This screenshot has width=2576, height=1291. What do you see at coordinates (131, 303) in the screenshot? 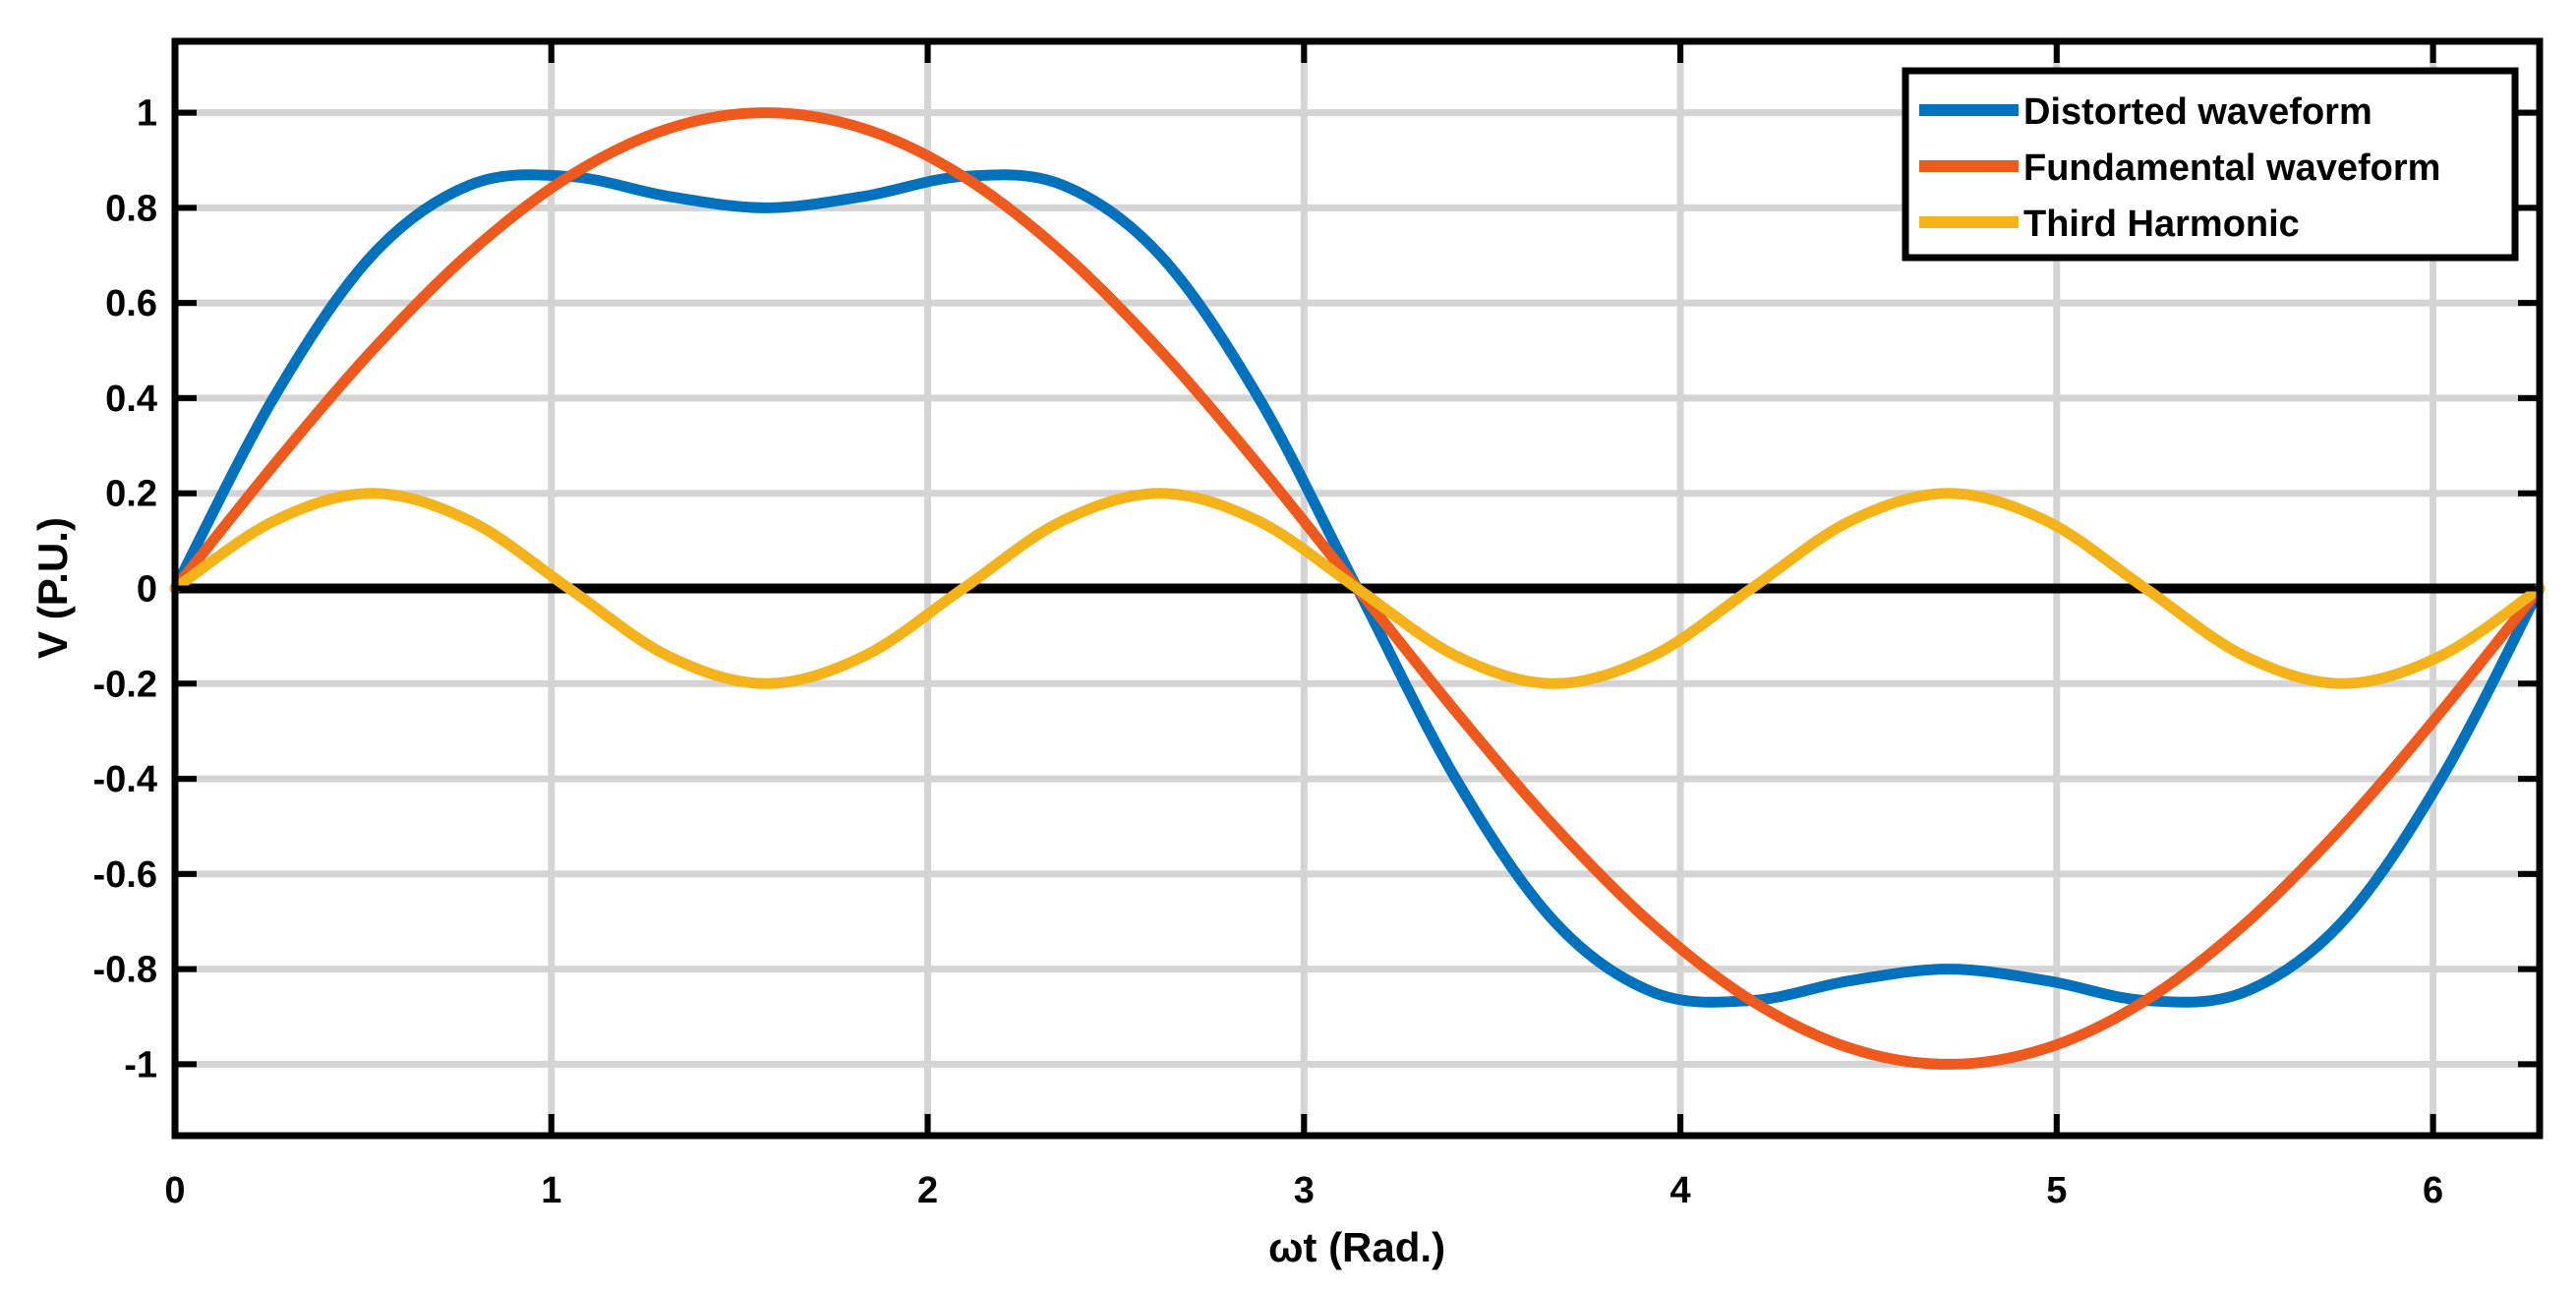
I see `y-tick-label: 0.6` at bounding box center [131, 303].